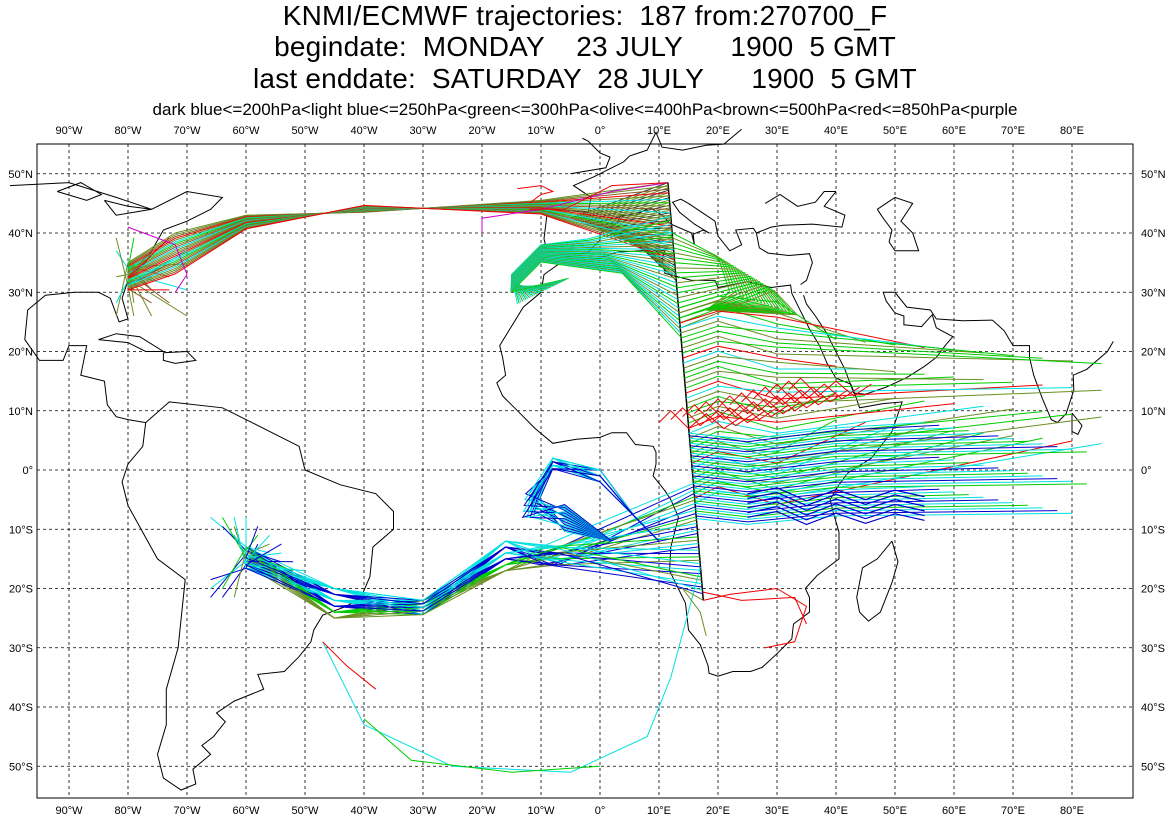 This screenshot has width=1170, height=816. Describe the element at coordinates (20, 175) in the screenshot. I see `lat-tick-label-left: 50°N` at that location.